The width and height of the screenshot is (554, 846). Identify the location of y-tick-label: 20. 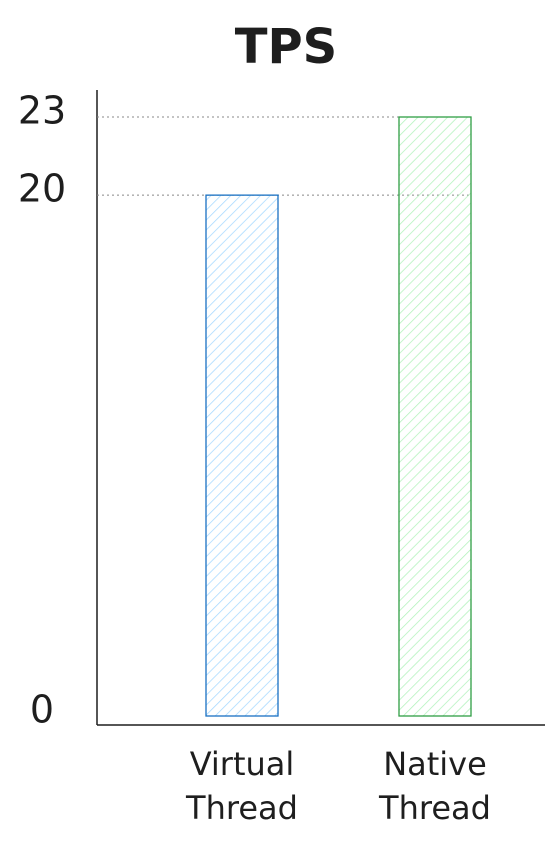
(42, 189).